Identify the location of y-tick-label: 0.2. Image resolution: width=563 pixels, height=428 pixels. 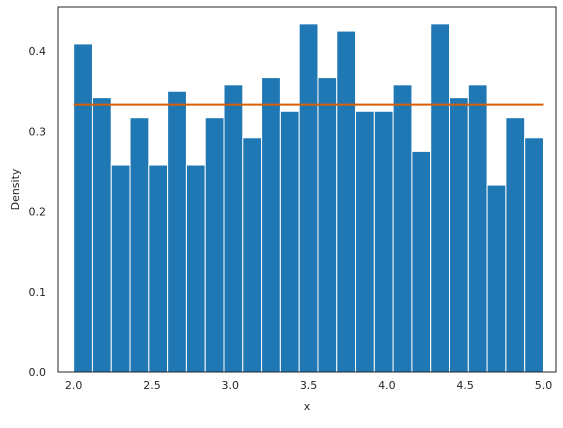
(38, 212).